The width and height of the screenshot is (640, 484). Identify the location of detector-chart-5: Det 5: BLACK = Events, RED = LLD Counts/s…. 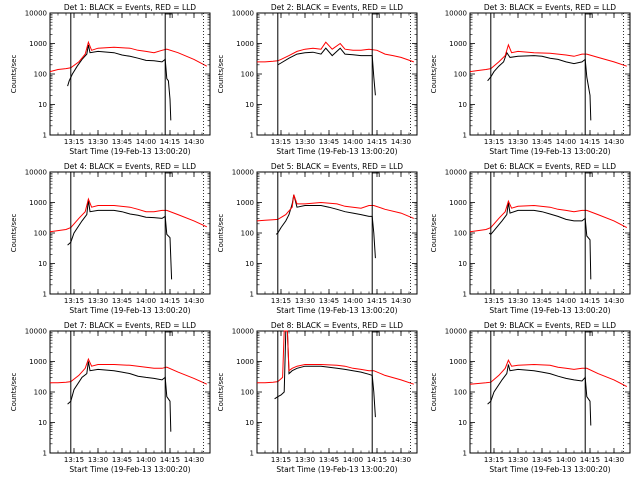
(317, 238).